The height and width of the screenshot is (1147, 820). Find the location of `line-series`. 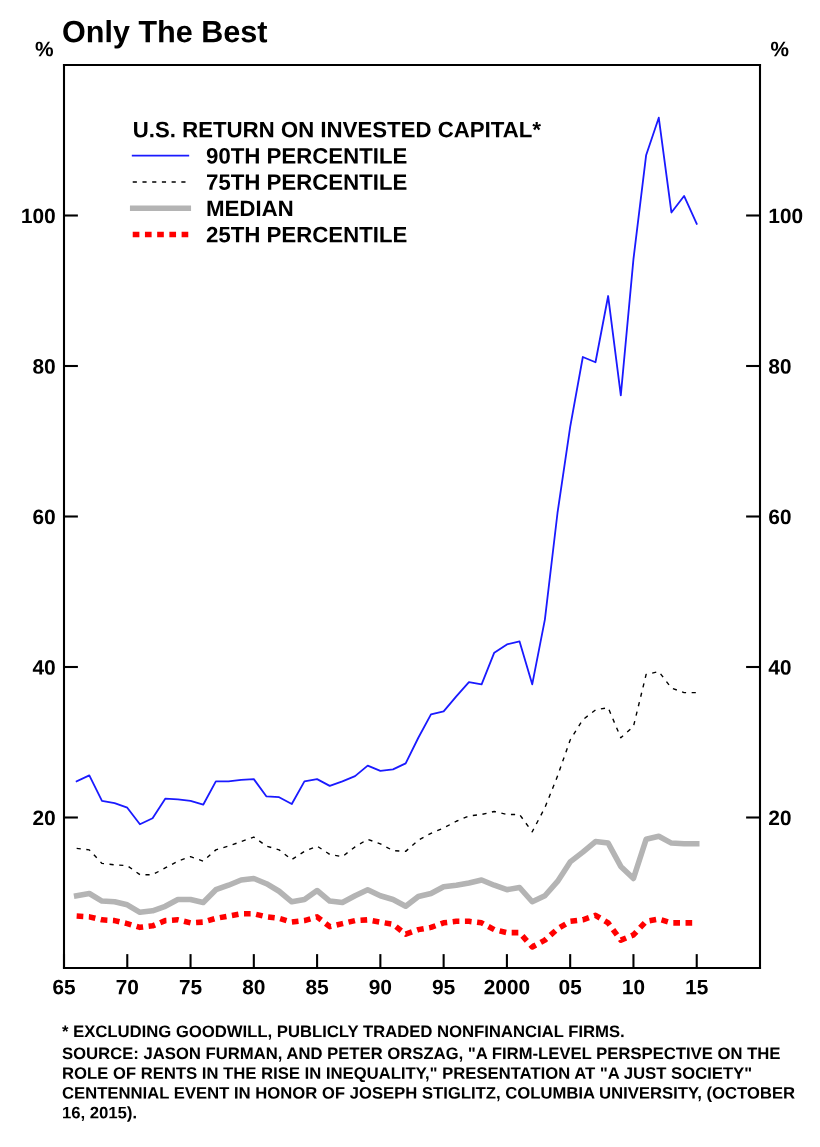

line-series is located at coordinates (386, 773).